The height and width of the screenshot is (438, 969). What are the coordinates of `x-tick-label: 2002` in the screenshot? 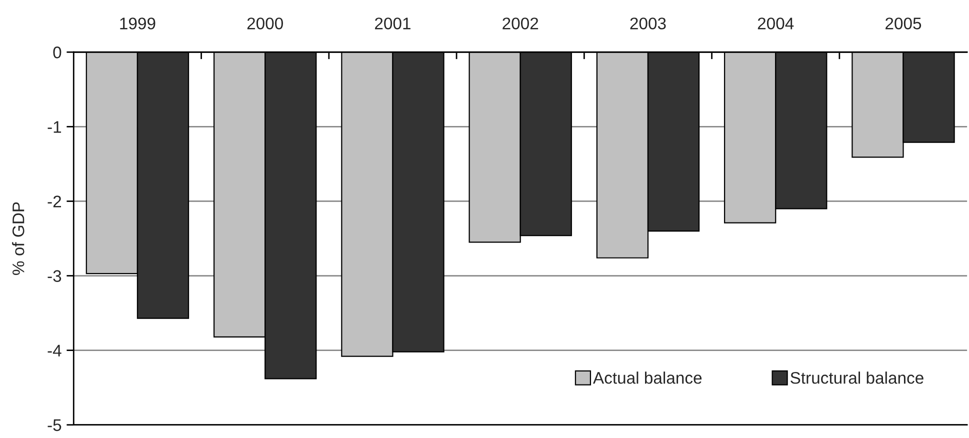 It's located at (520, 24).